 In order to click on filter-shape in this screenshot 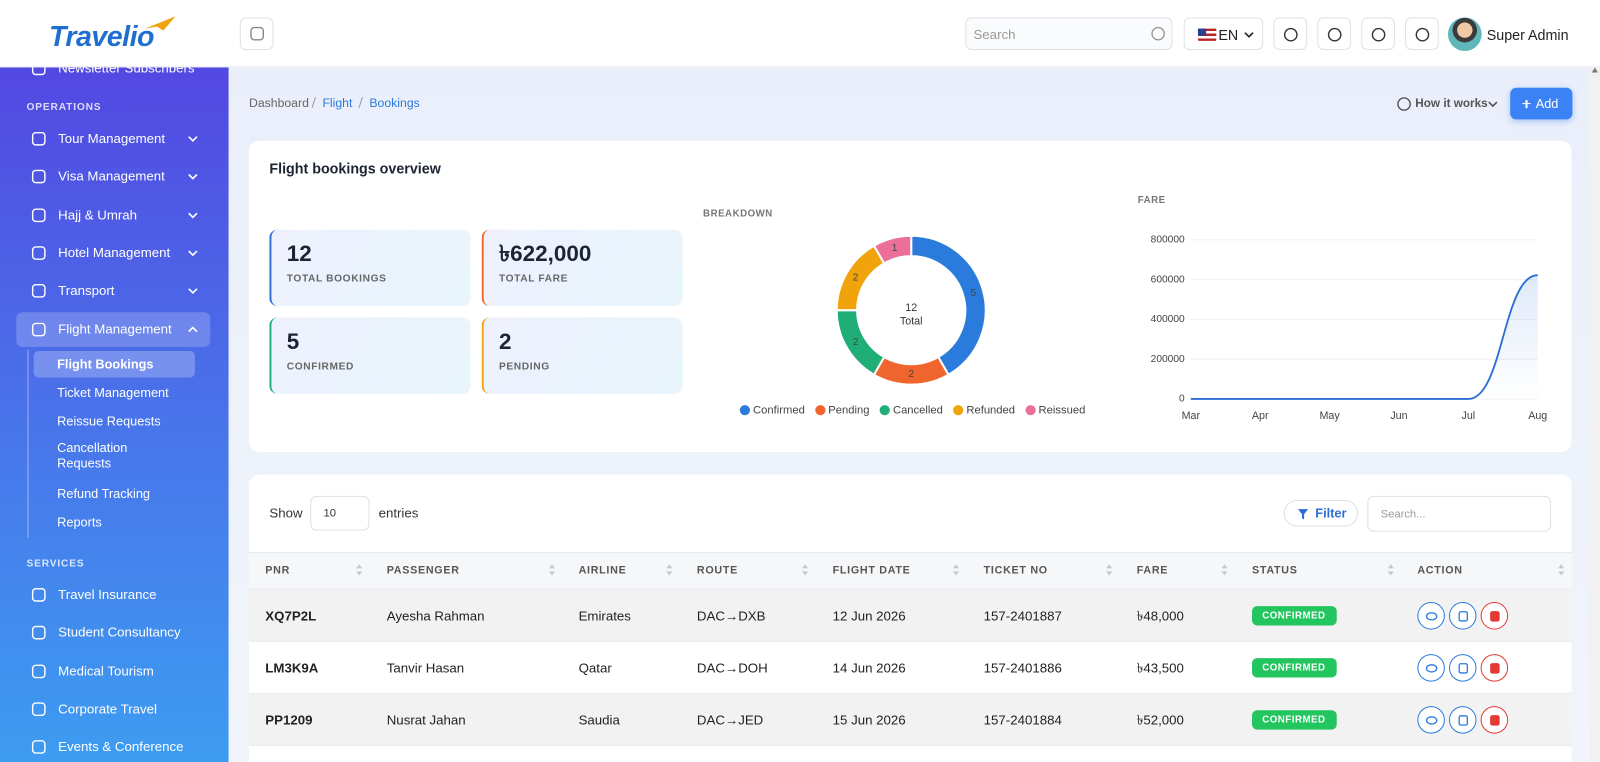, I will do `click(1303, 514)`.